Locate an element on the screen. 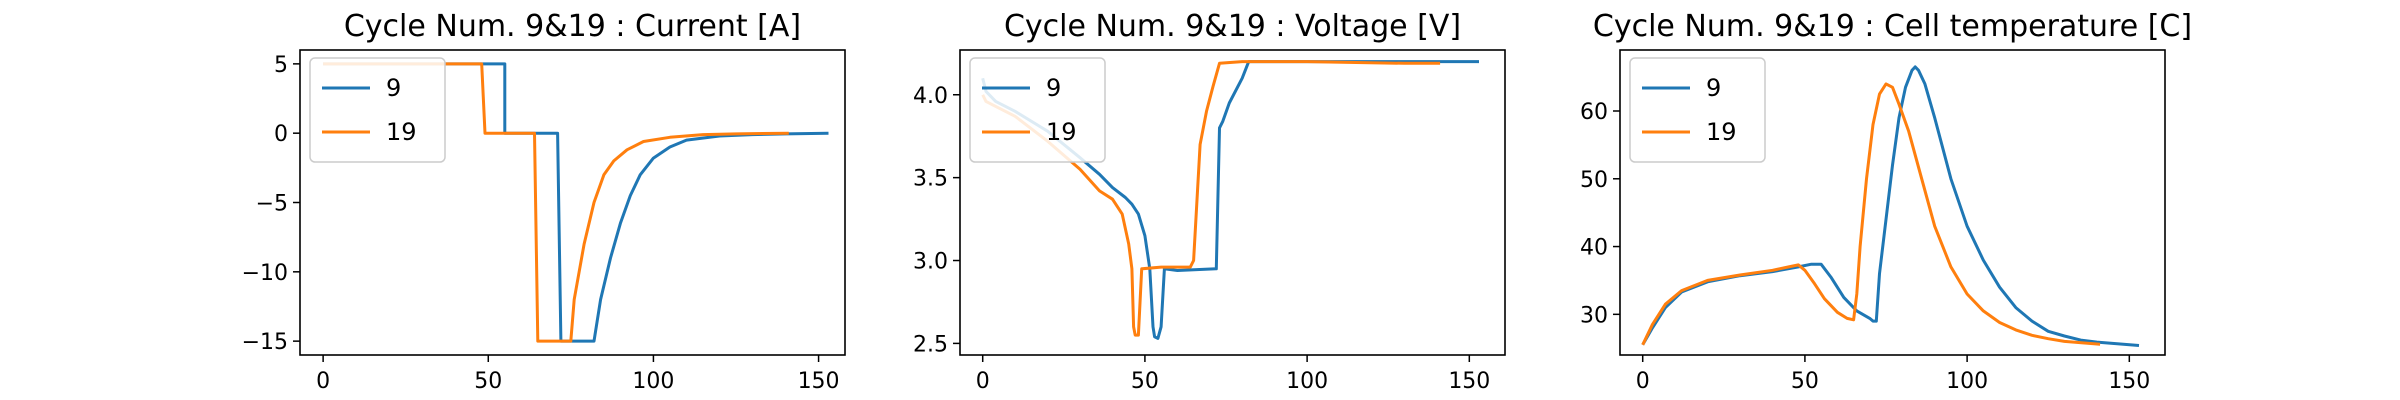  y-tick-label: 3.0 is located at coordinates (930, 262).